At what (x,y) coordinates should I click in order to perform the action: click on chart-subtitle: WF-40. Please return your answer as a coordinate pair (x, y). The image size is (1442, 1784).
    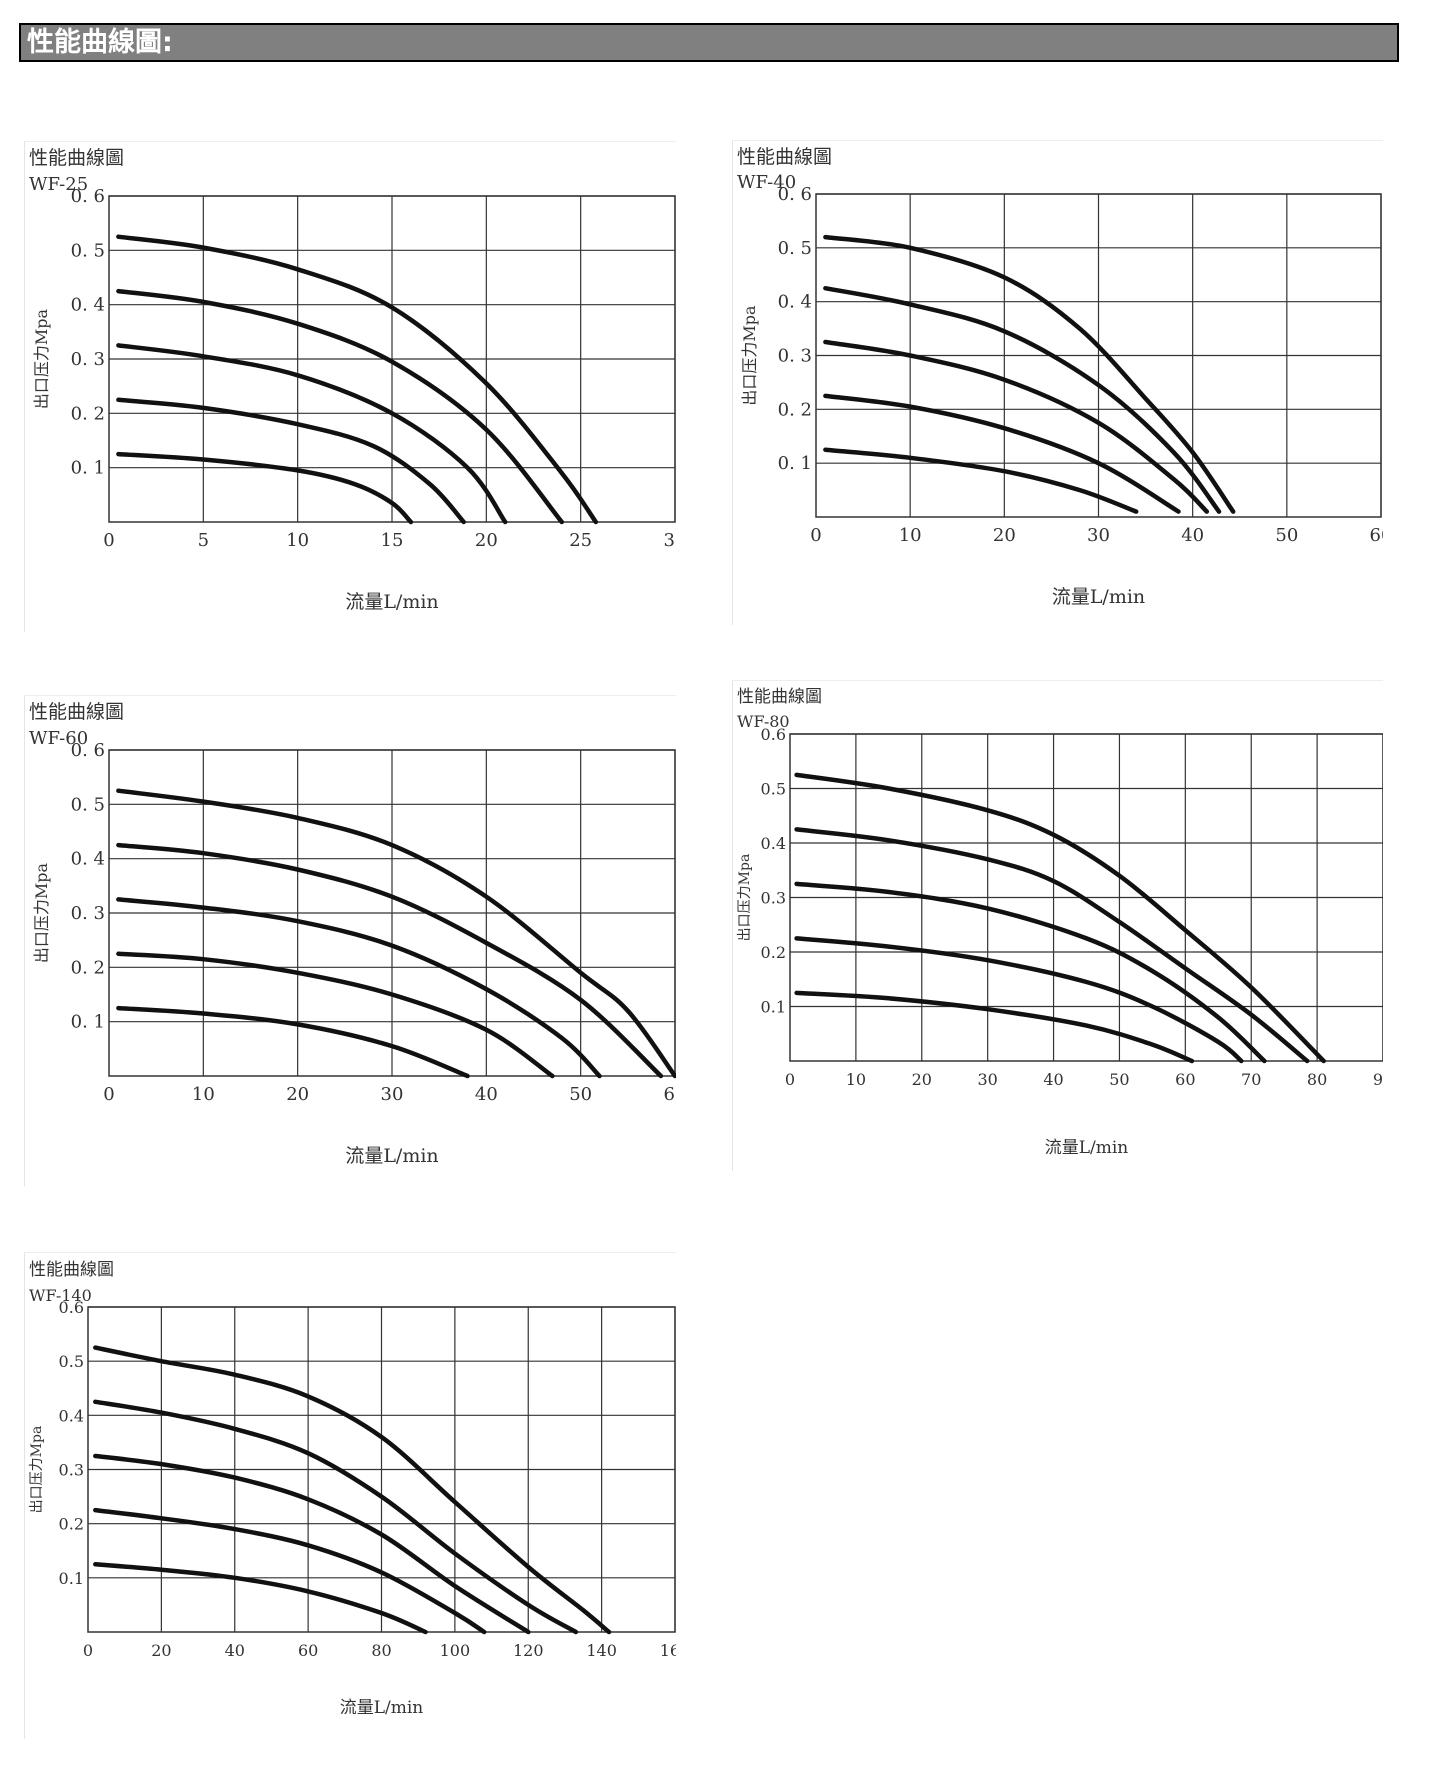
    Looking at the image, I should click on (766, 182).